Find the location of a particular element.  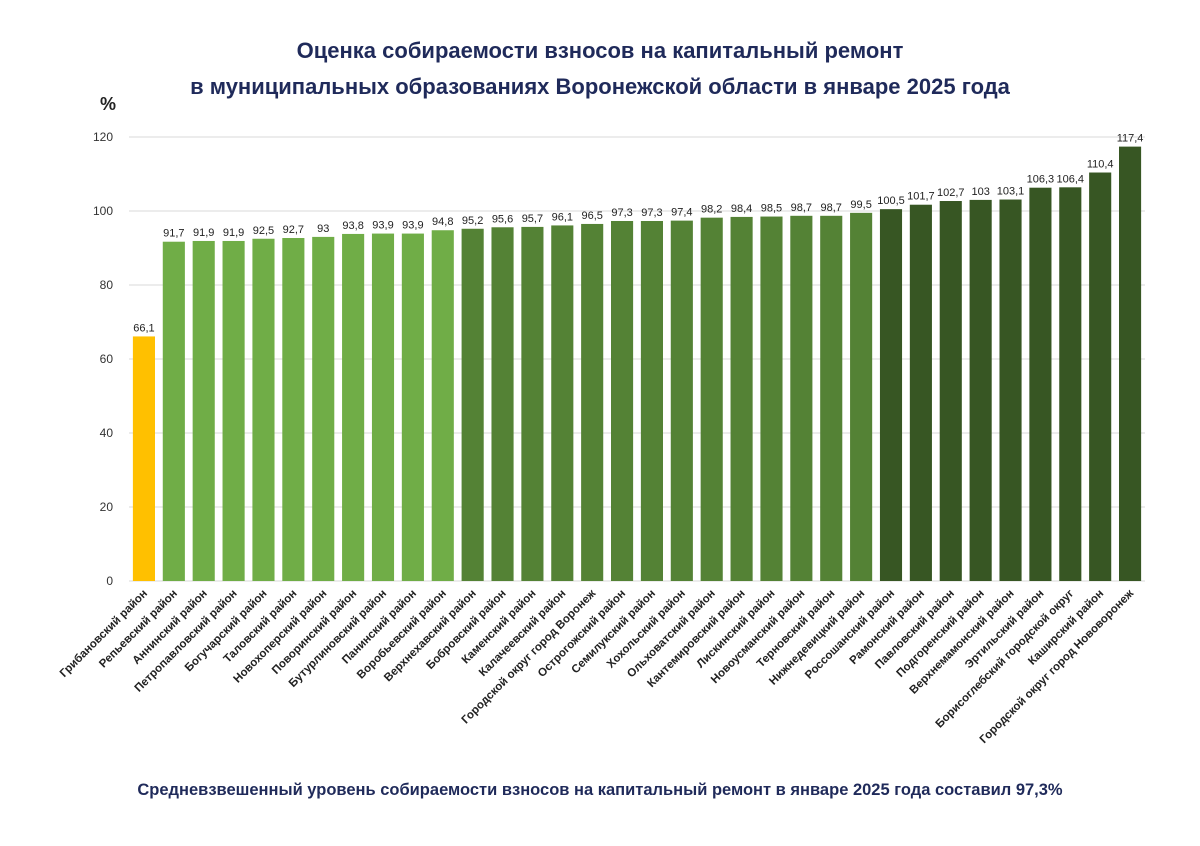

y-tick-label: 120 is located at coordinates (103, 137).